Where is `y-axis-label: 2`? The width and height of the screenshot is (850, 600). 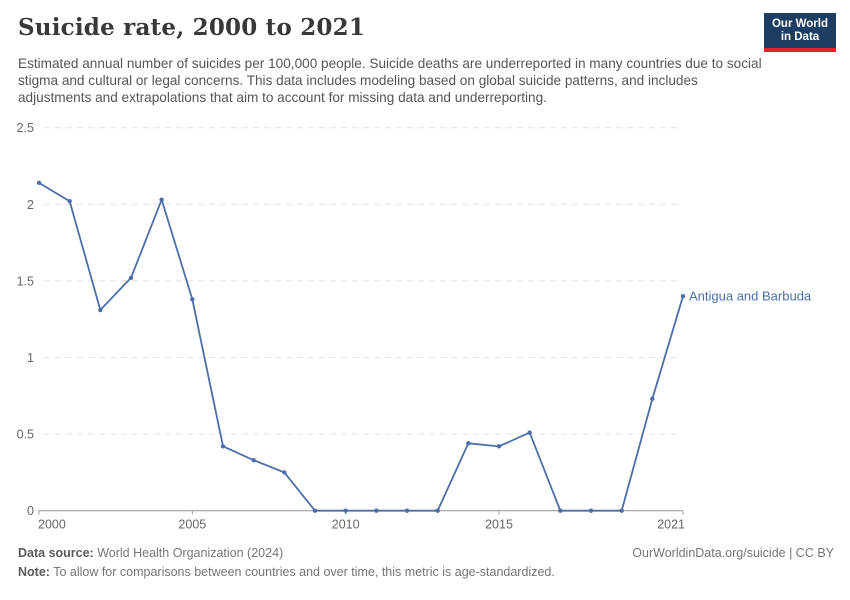
y-axis-label: 2 is located at coordinates (30, 205).